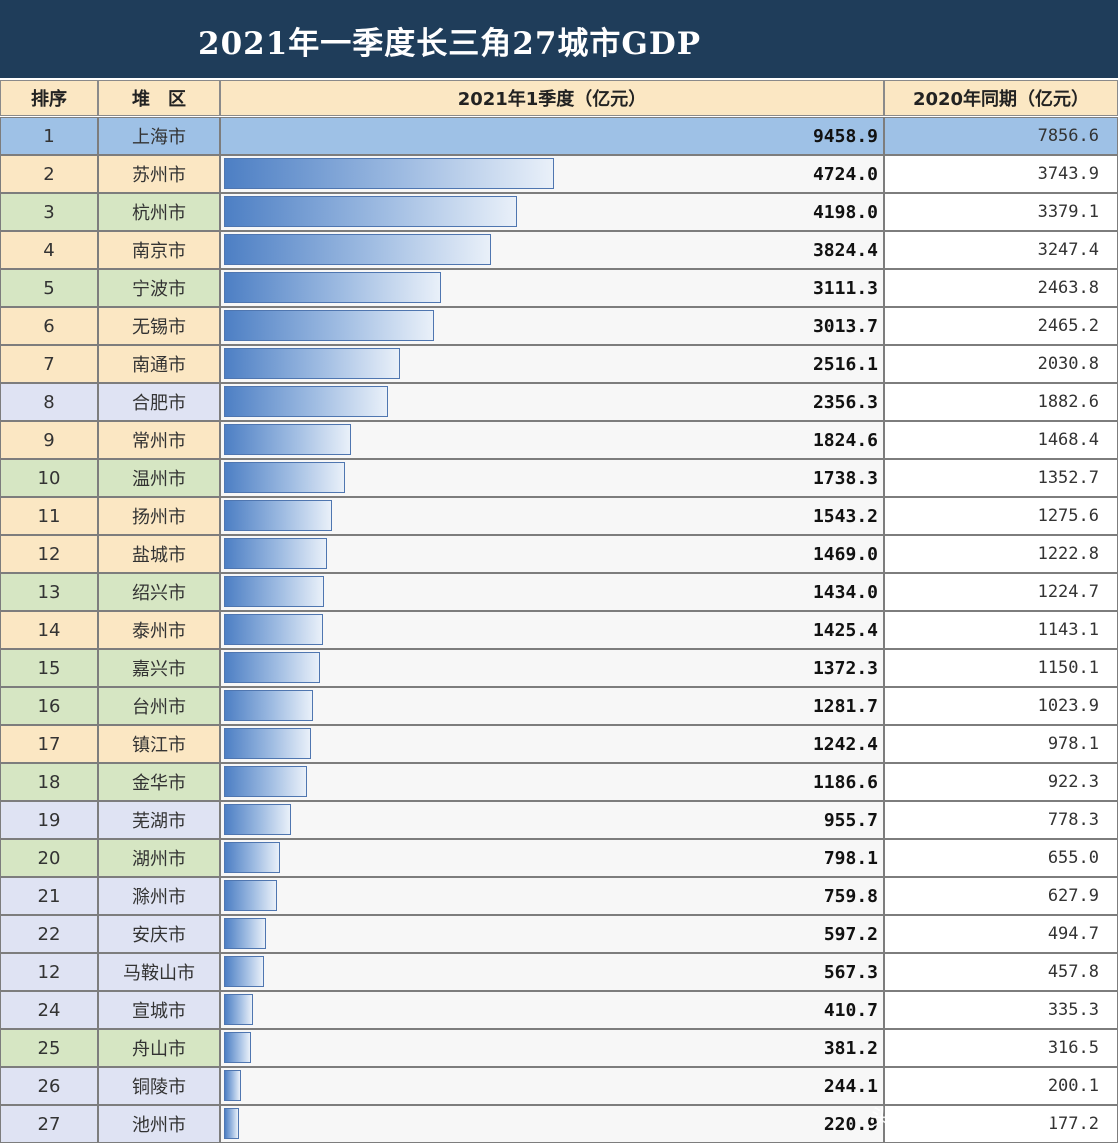  I want to click on table-row: 27 池州市 220.9 177.2, so click(559, 1124).